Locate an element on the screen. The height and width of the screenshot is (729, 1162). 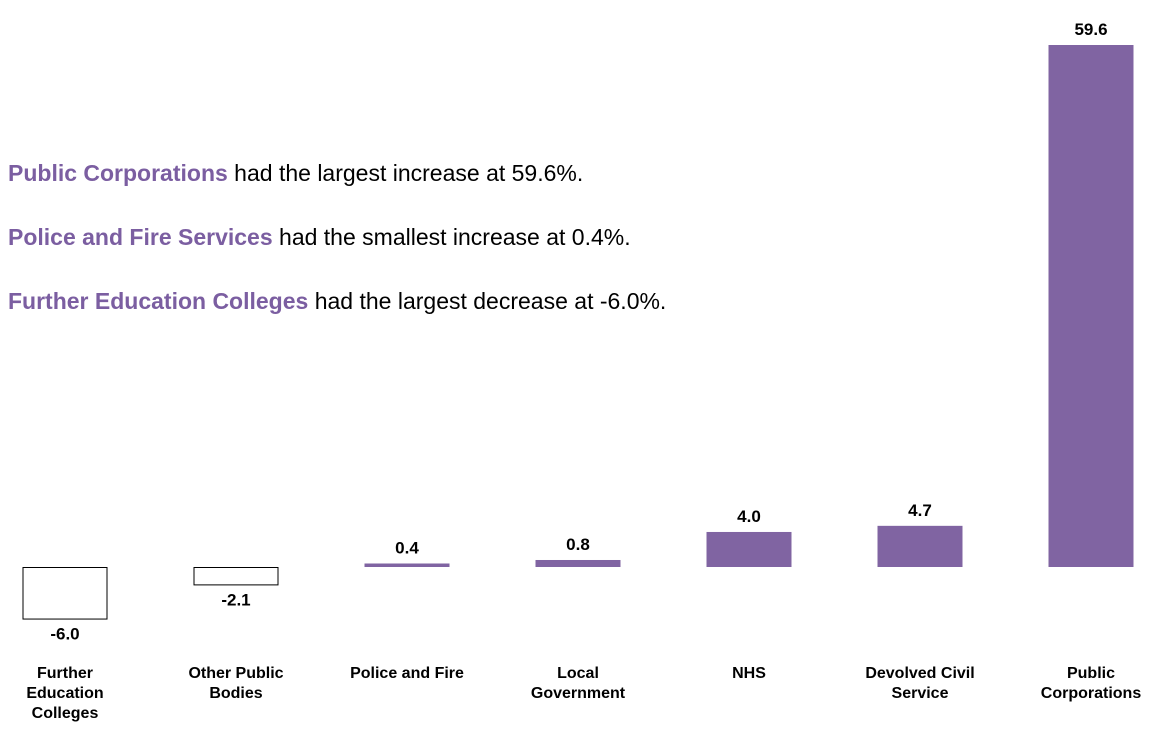
bar-public-corporations is located at coordinates (1091, 306).